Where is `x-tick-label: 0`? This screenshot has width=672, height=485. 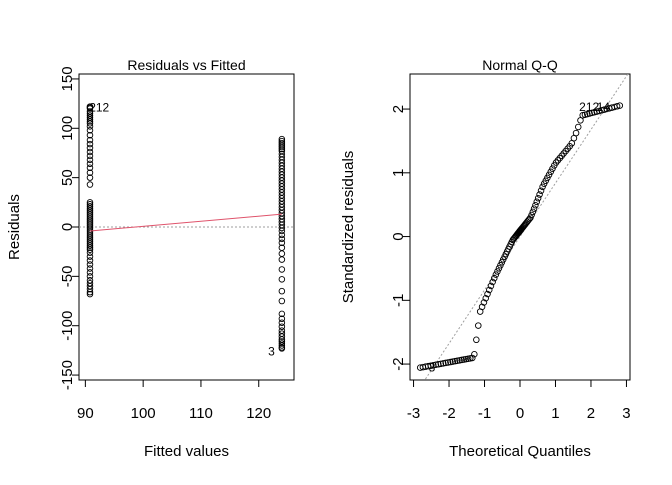 x-tick-label: 0 is located at coordinates (520, 413).